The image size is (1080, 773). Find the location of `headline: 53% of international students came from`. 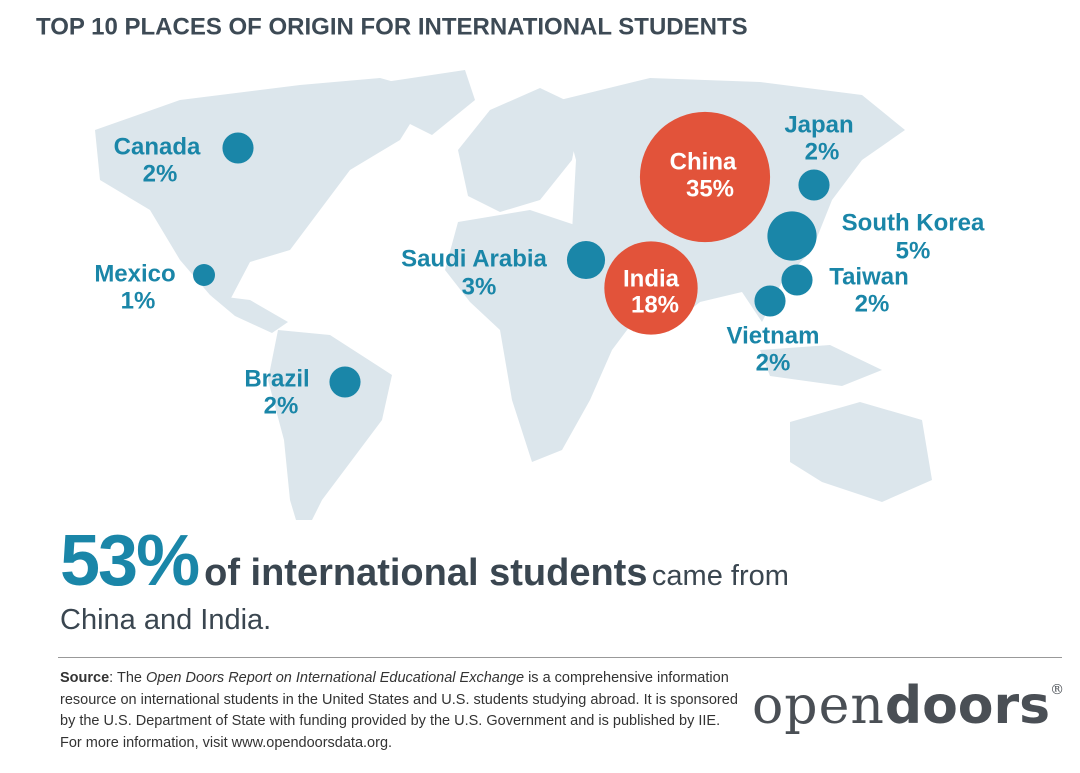

headline: 53% of international students came from is located at coordinates (424, 561).